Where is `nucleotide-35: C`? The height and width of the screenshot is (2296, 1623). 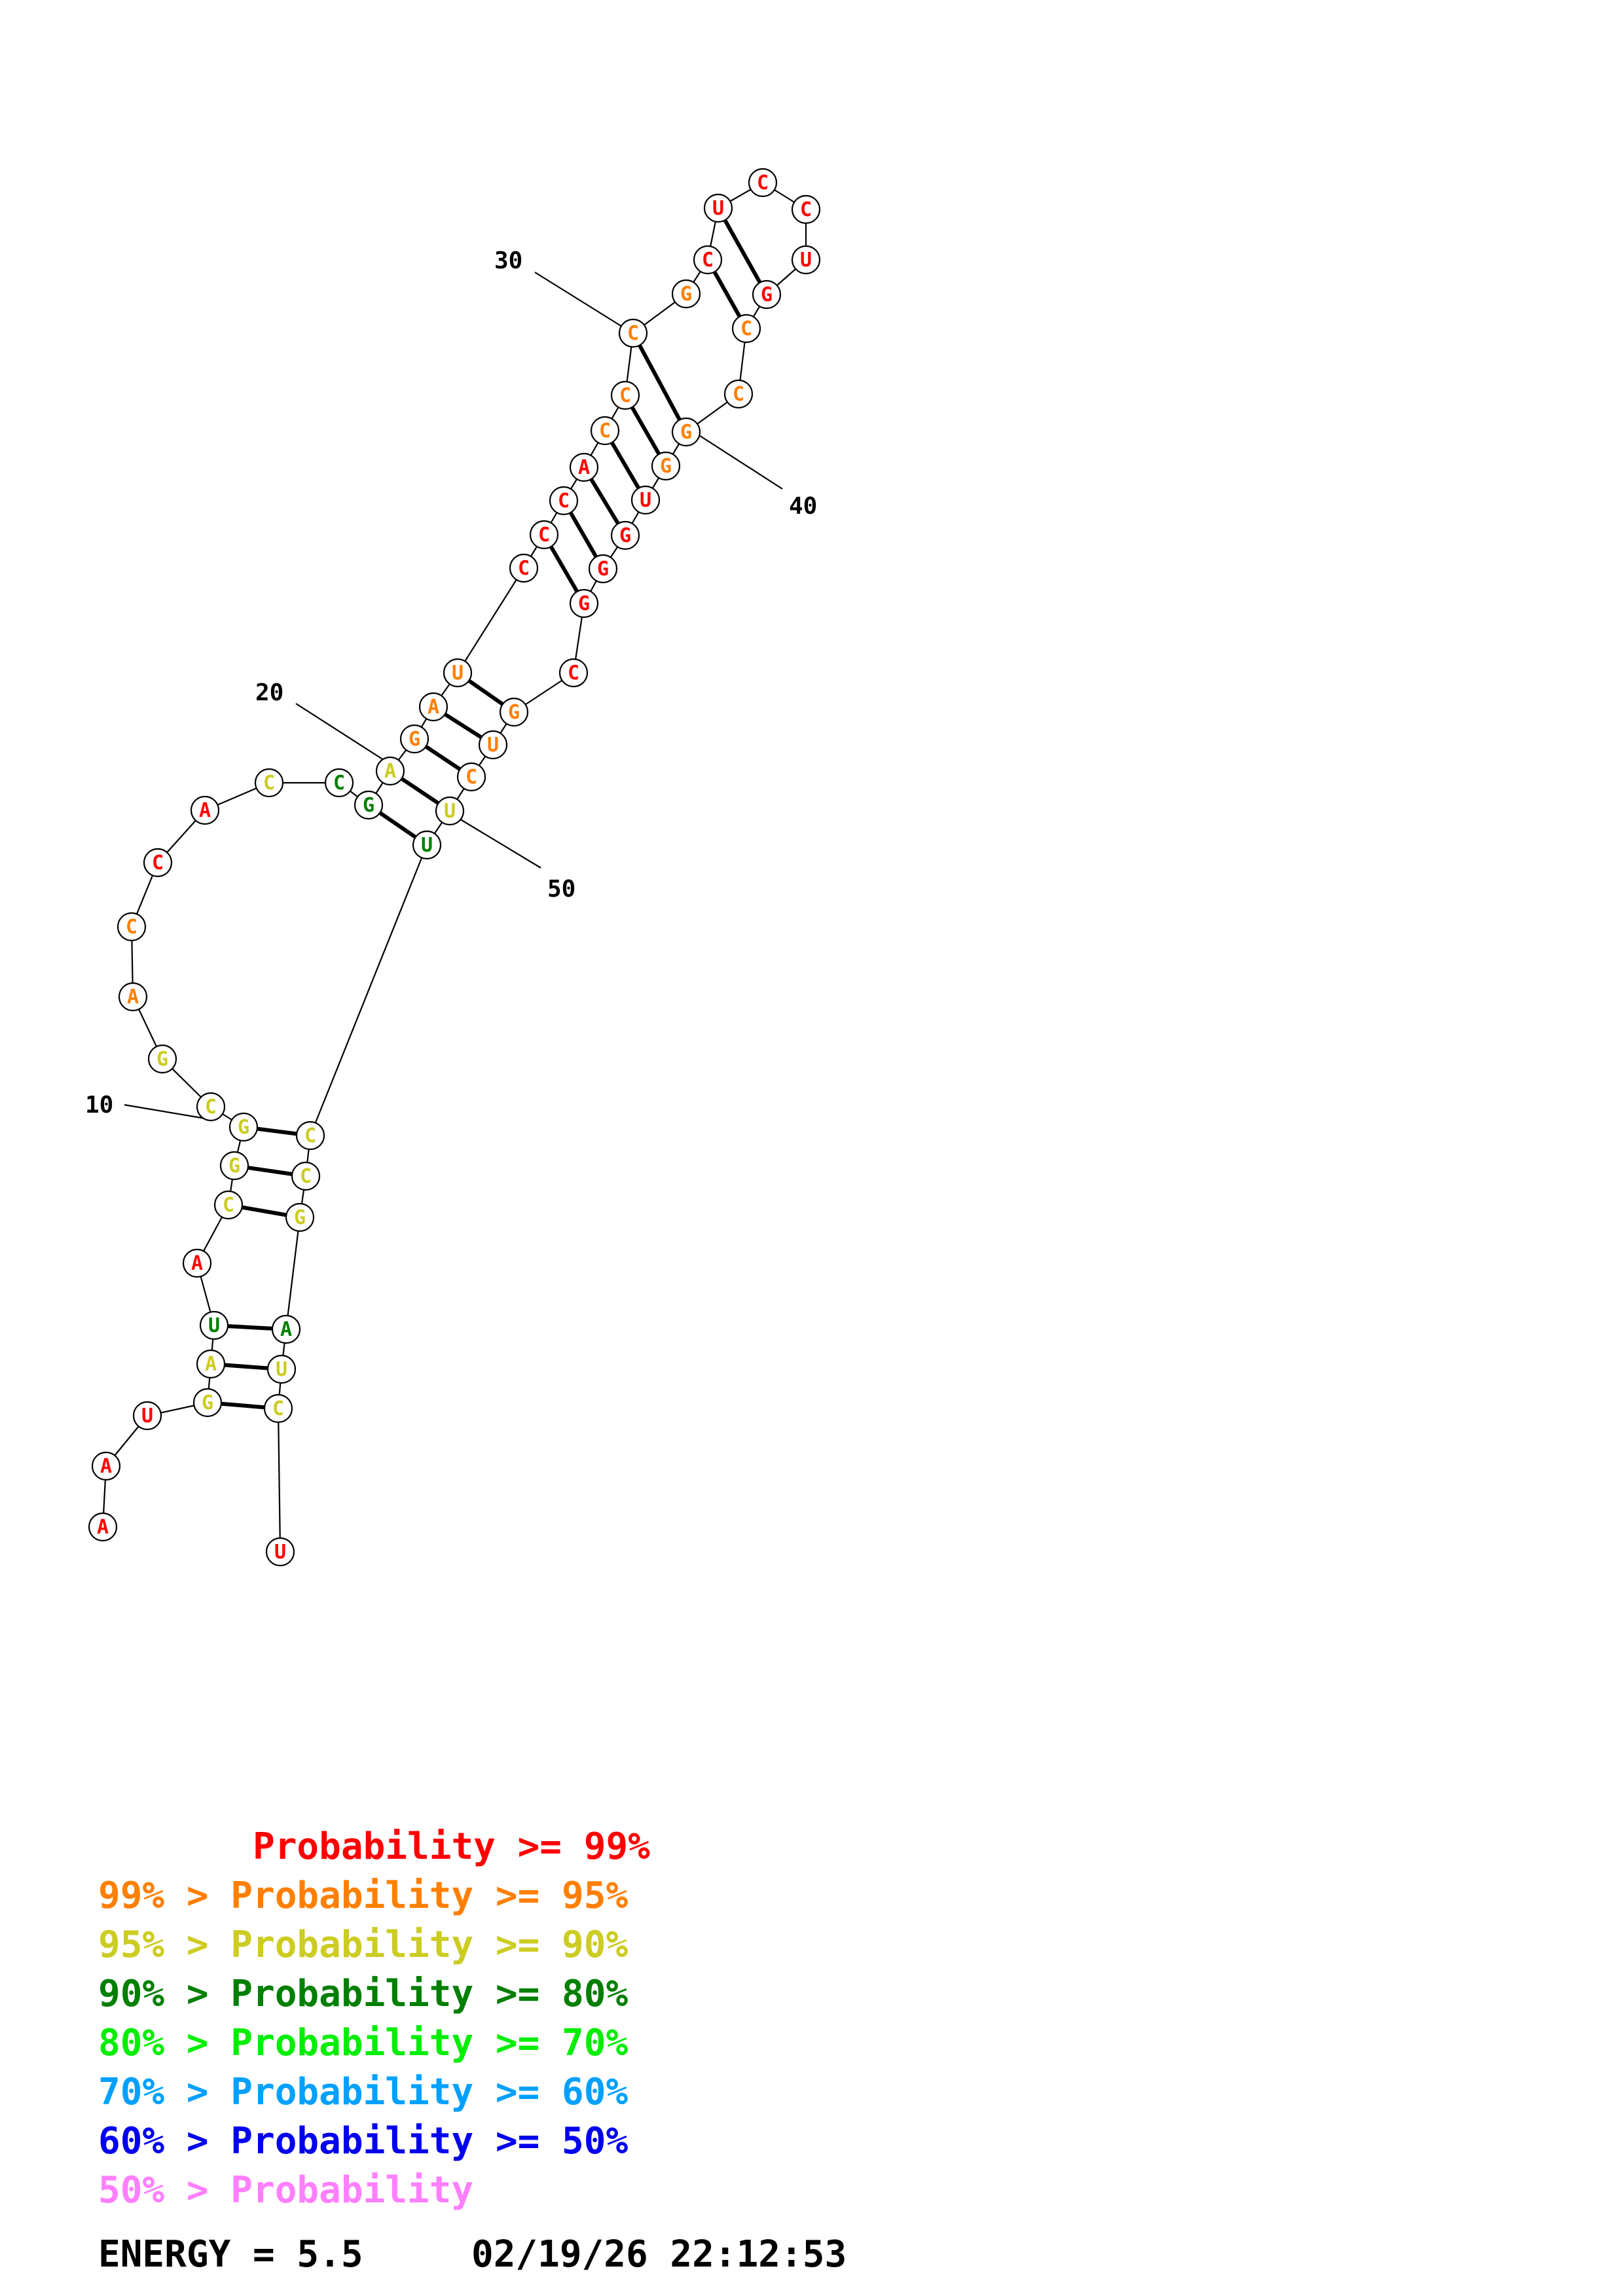 nucleotide-35: C is located at coordinates (806, 209).